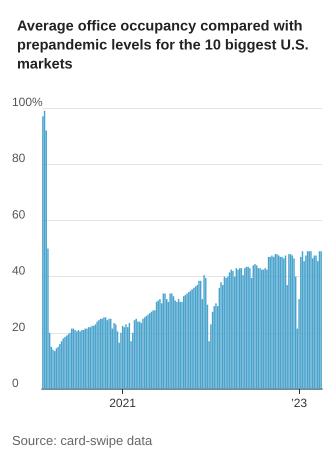 This screenshot has height=459, width=336. Describe the element at coordinates (15, 383) in the screenshot. I see `y-tick-label: 0` at that location.